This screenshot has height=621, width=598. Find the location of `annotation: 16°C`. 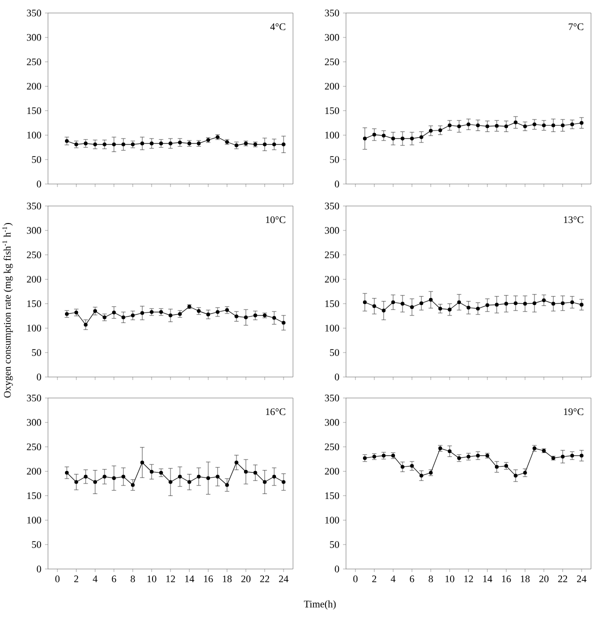

annotation: 16°C is located at coordinates (276, 412).